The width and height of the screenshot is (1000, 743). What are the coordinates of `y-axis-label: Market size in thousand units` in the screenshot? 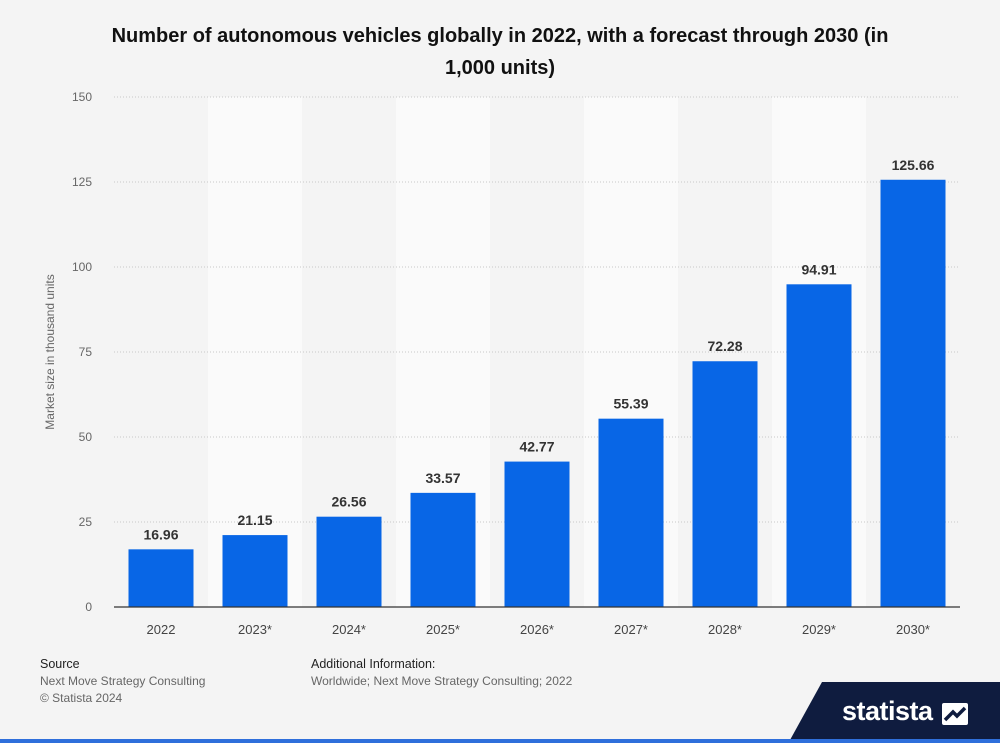 It's located at (50, 351).